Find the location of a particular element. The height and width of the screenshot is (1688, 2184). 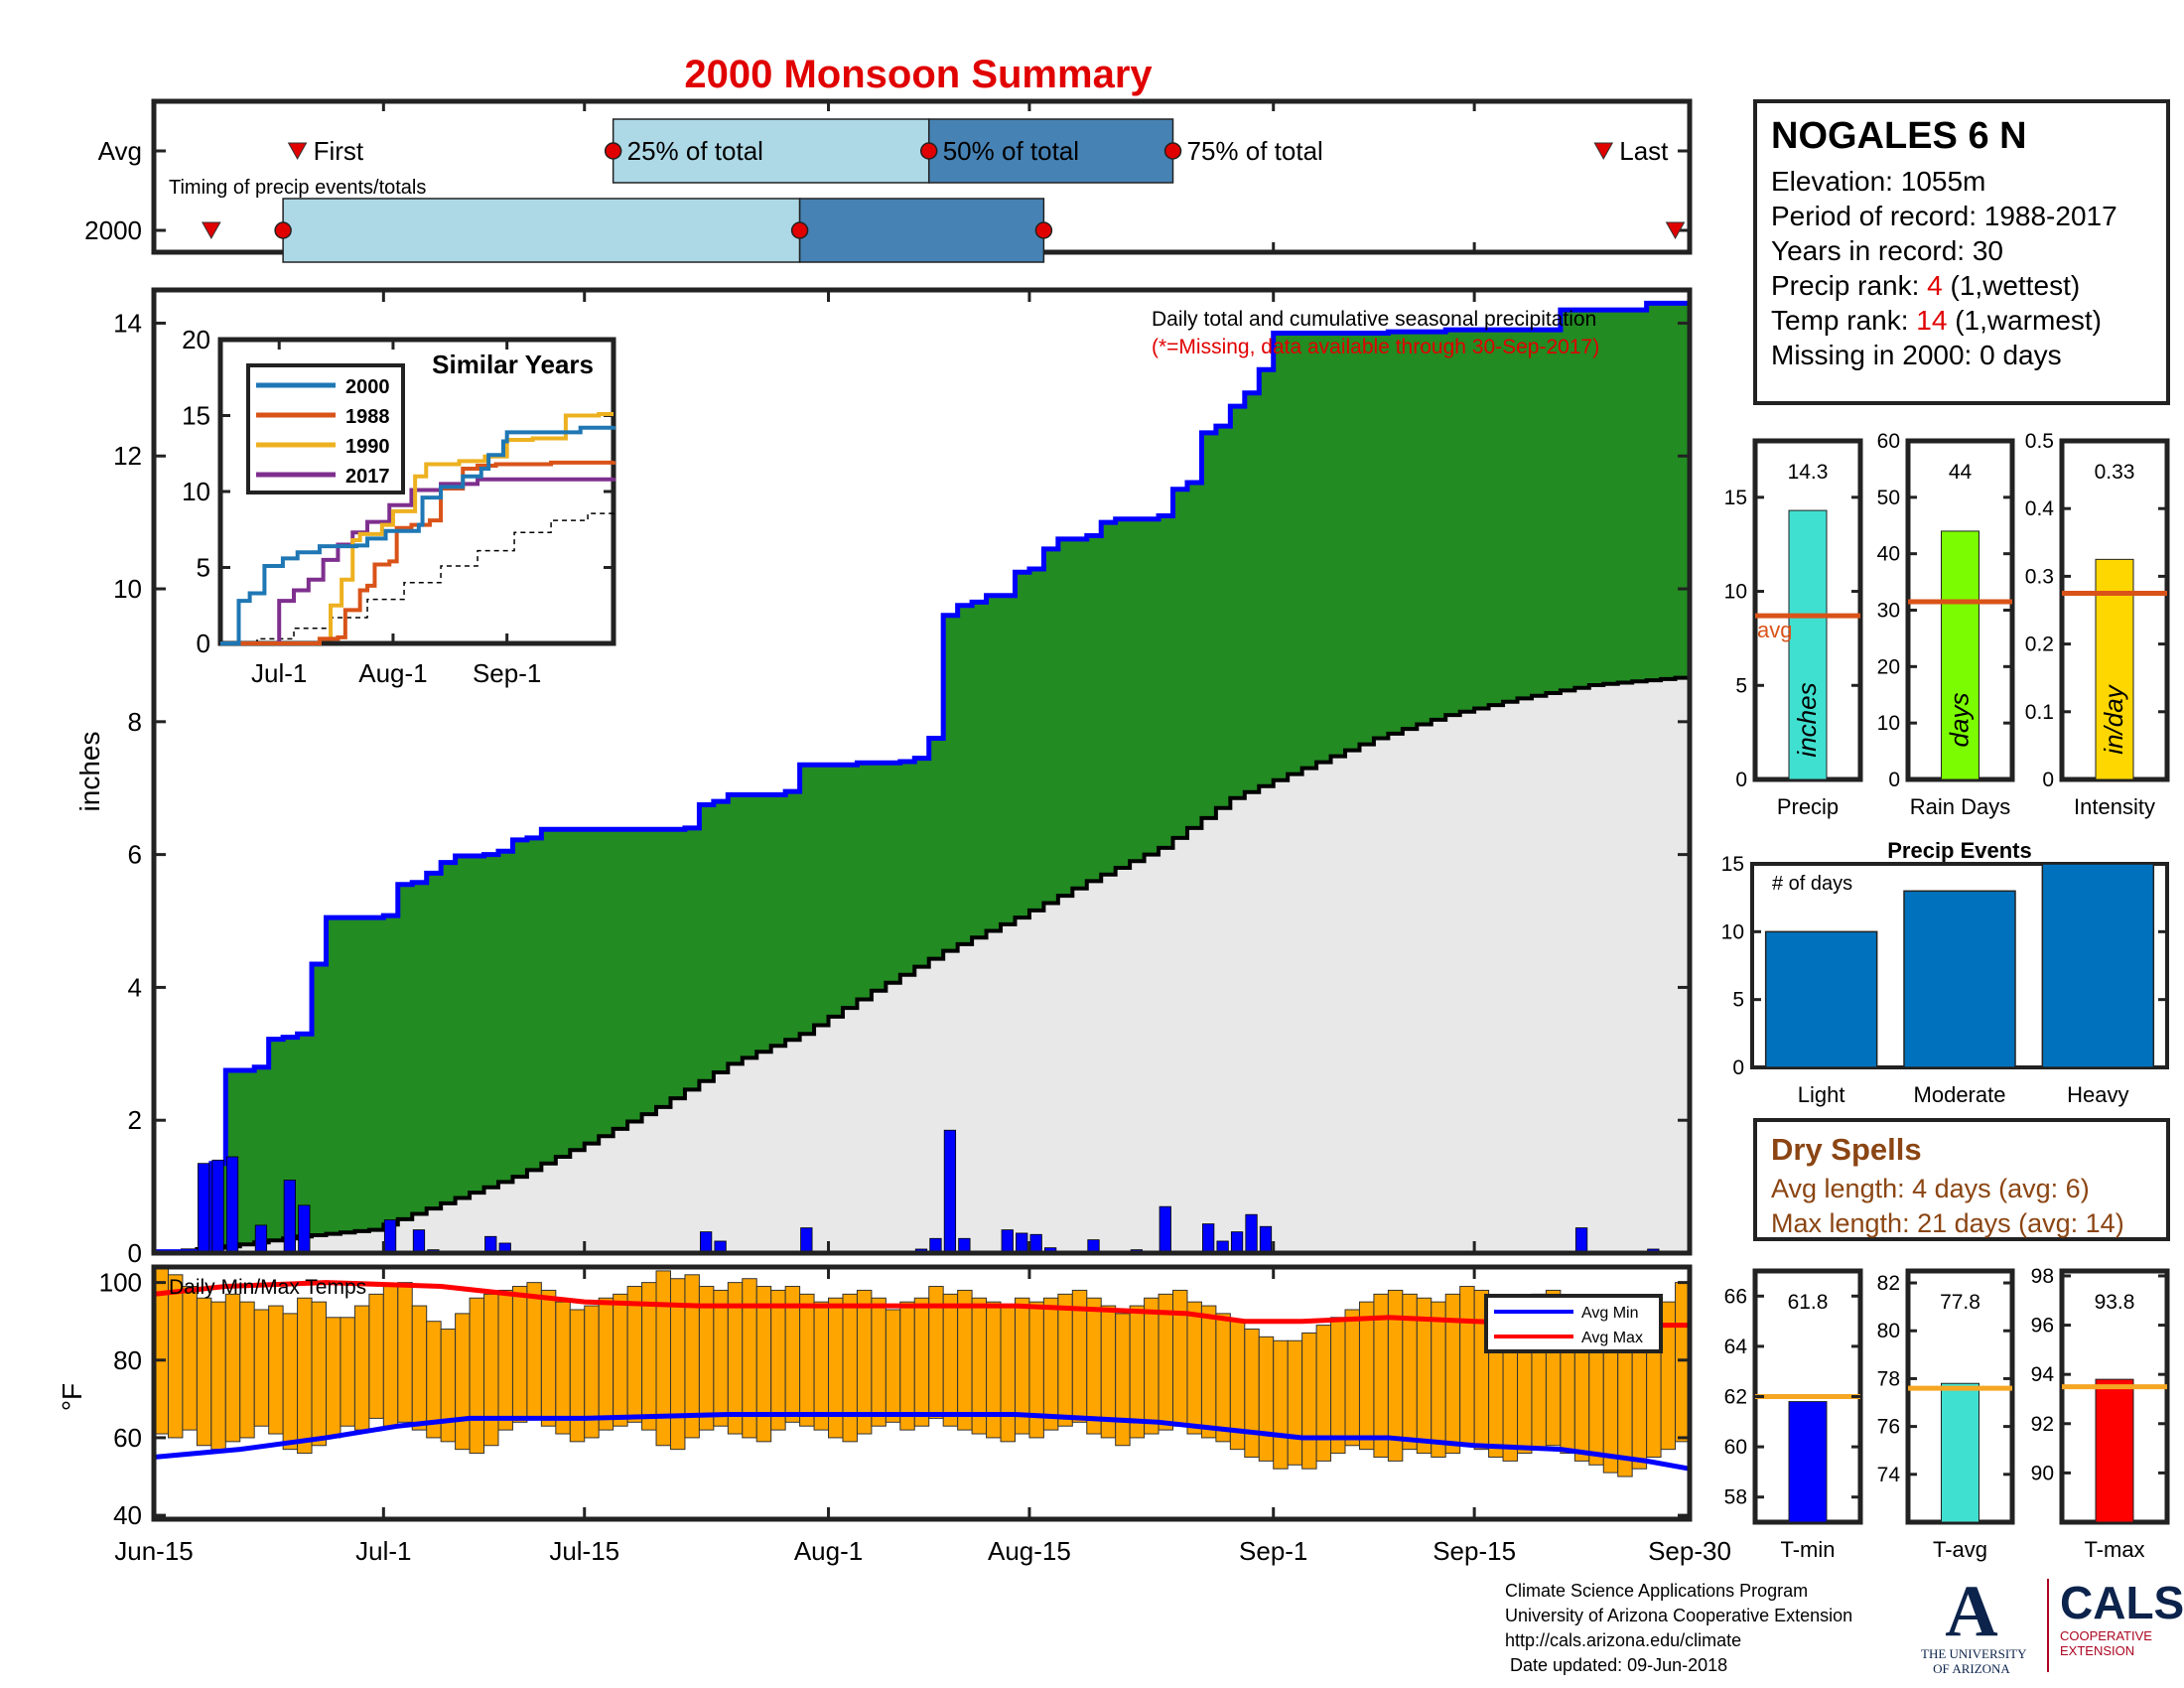

temps-legend-label: Avg Max is located at coordinates (1612, 1338).